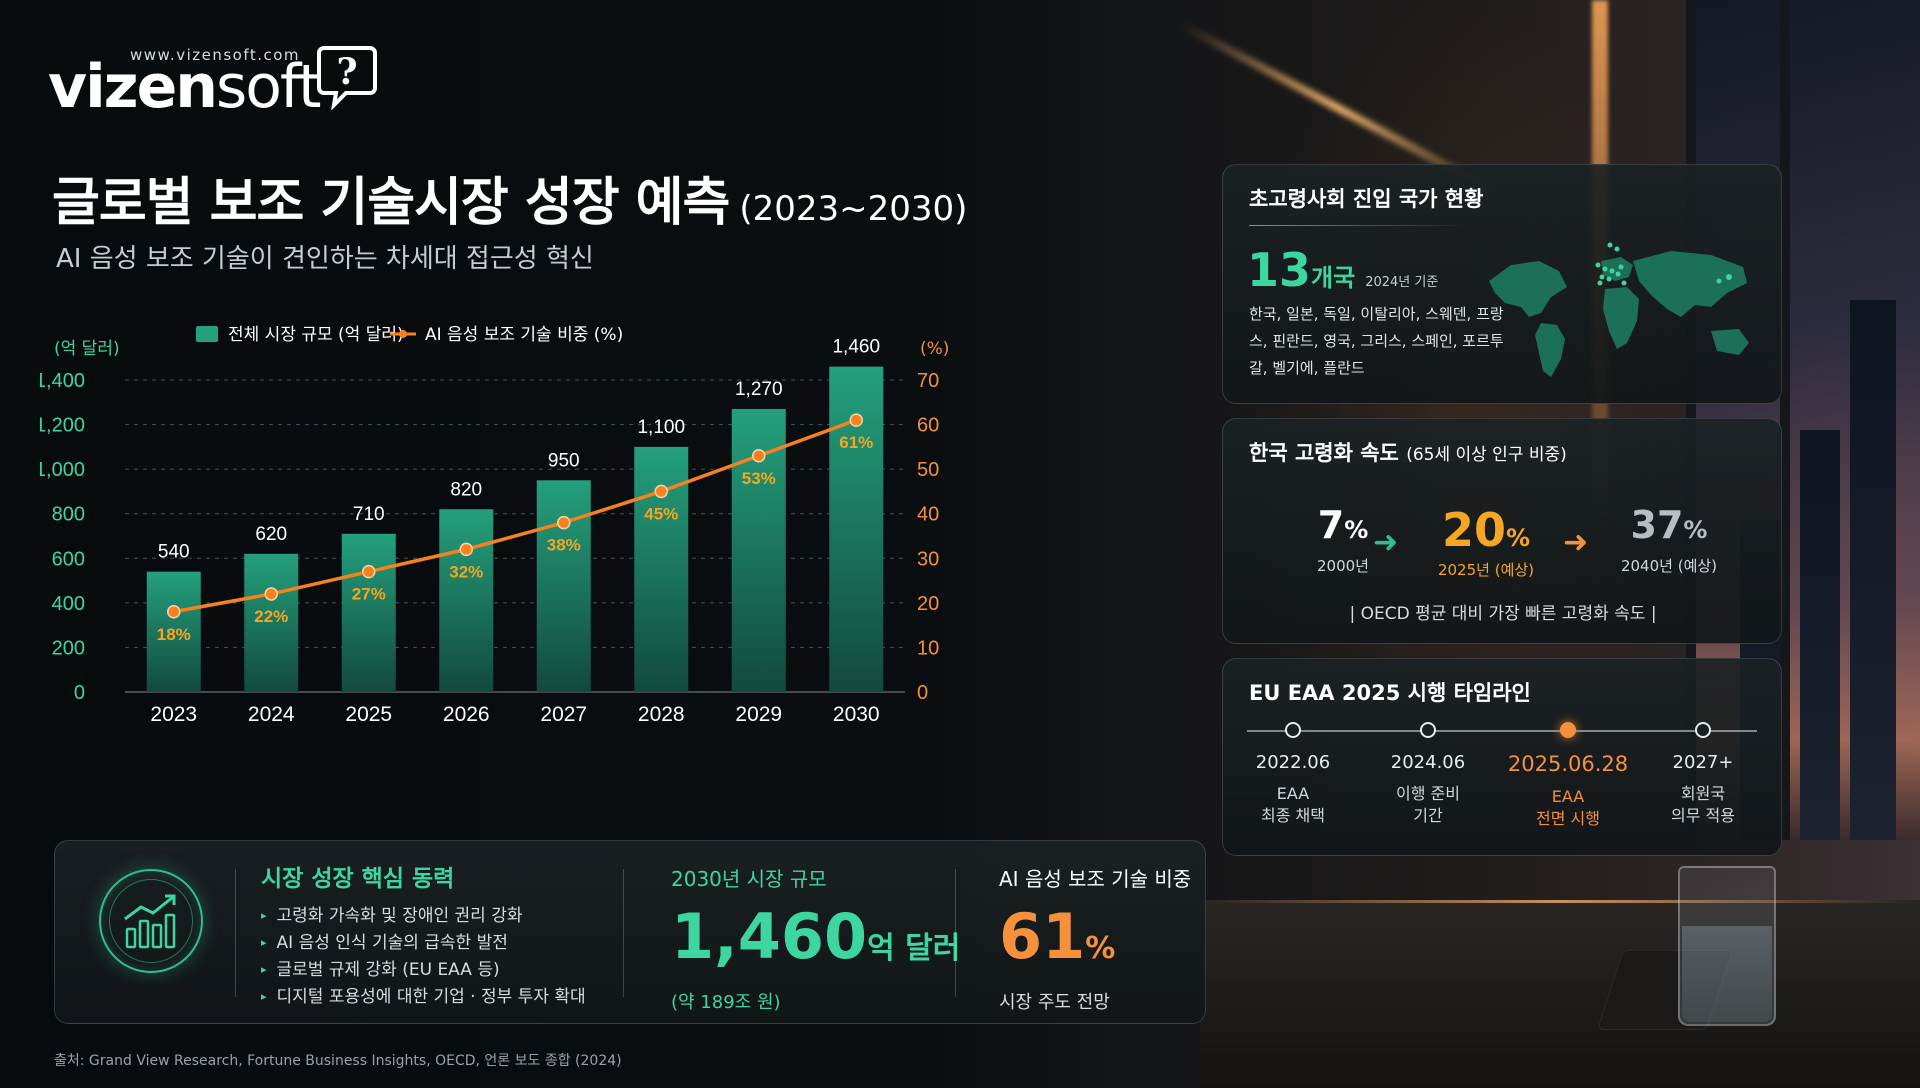 This screenshot has height=1088, width=1920. I want to click on timeline-desc: EAA 전면 시행, so click(1568, 807).